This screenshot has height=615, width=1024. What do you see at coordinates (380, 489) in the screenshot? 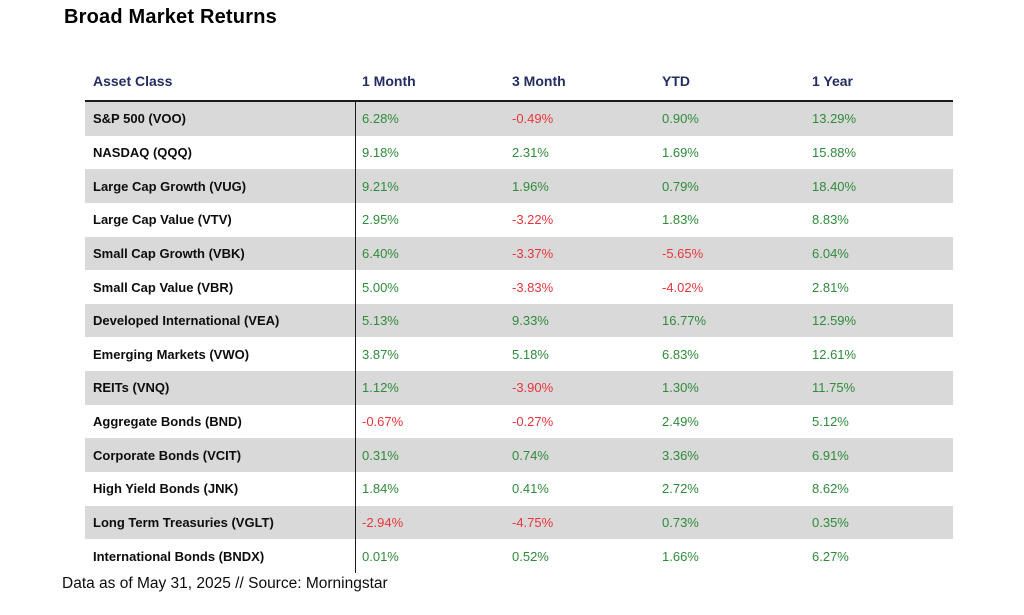
I see `return-value-cell: 1.84%` at bounding box center [380, 489].